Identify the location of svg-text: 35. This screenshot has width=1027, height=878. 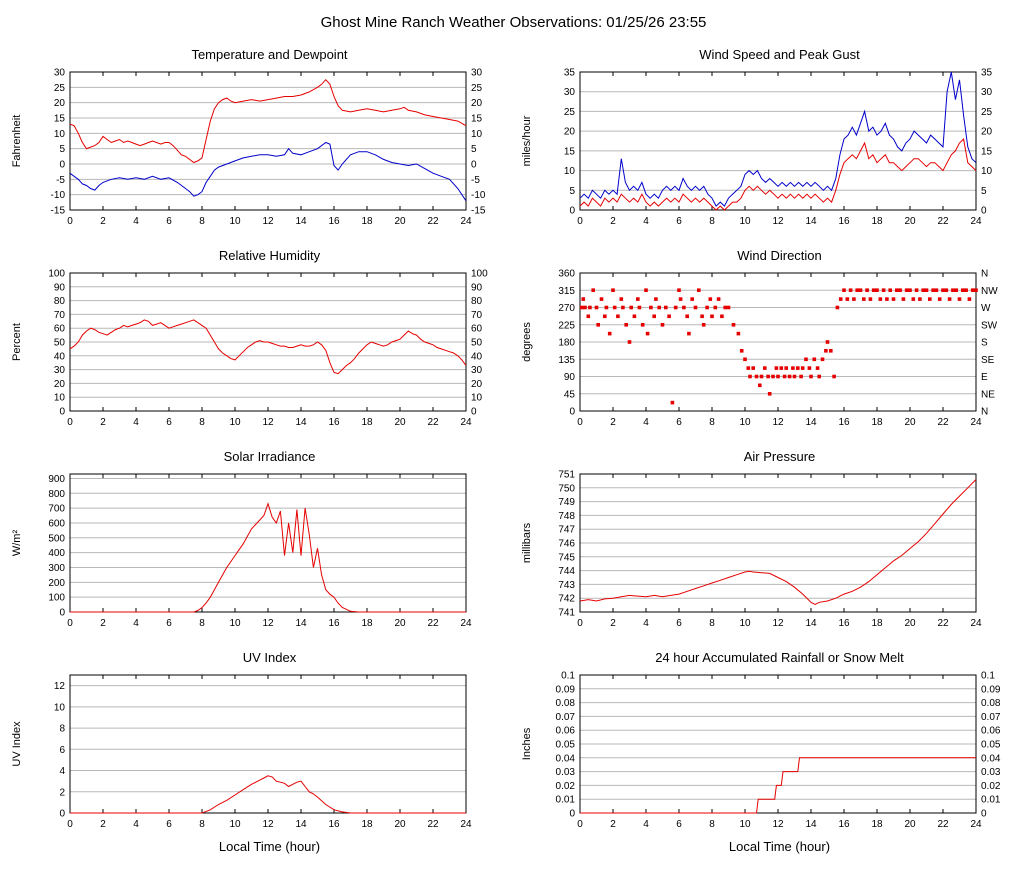
(570, 73).